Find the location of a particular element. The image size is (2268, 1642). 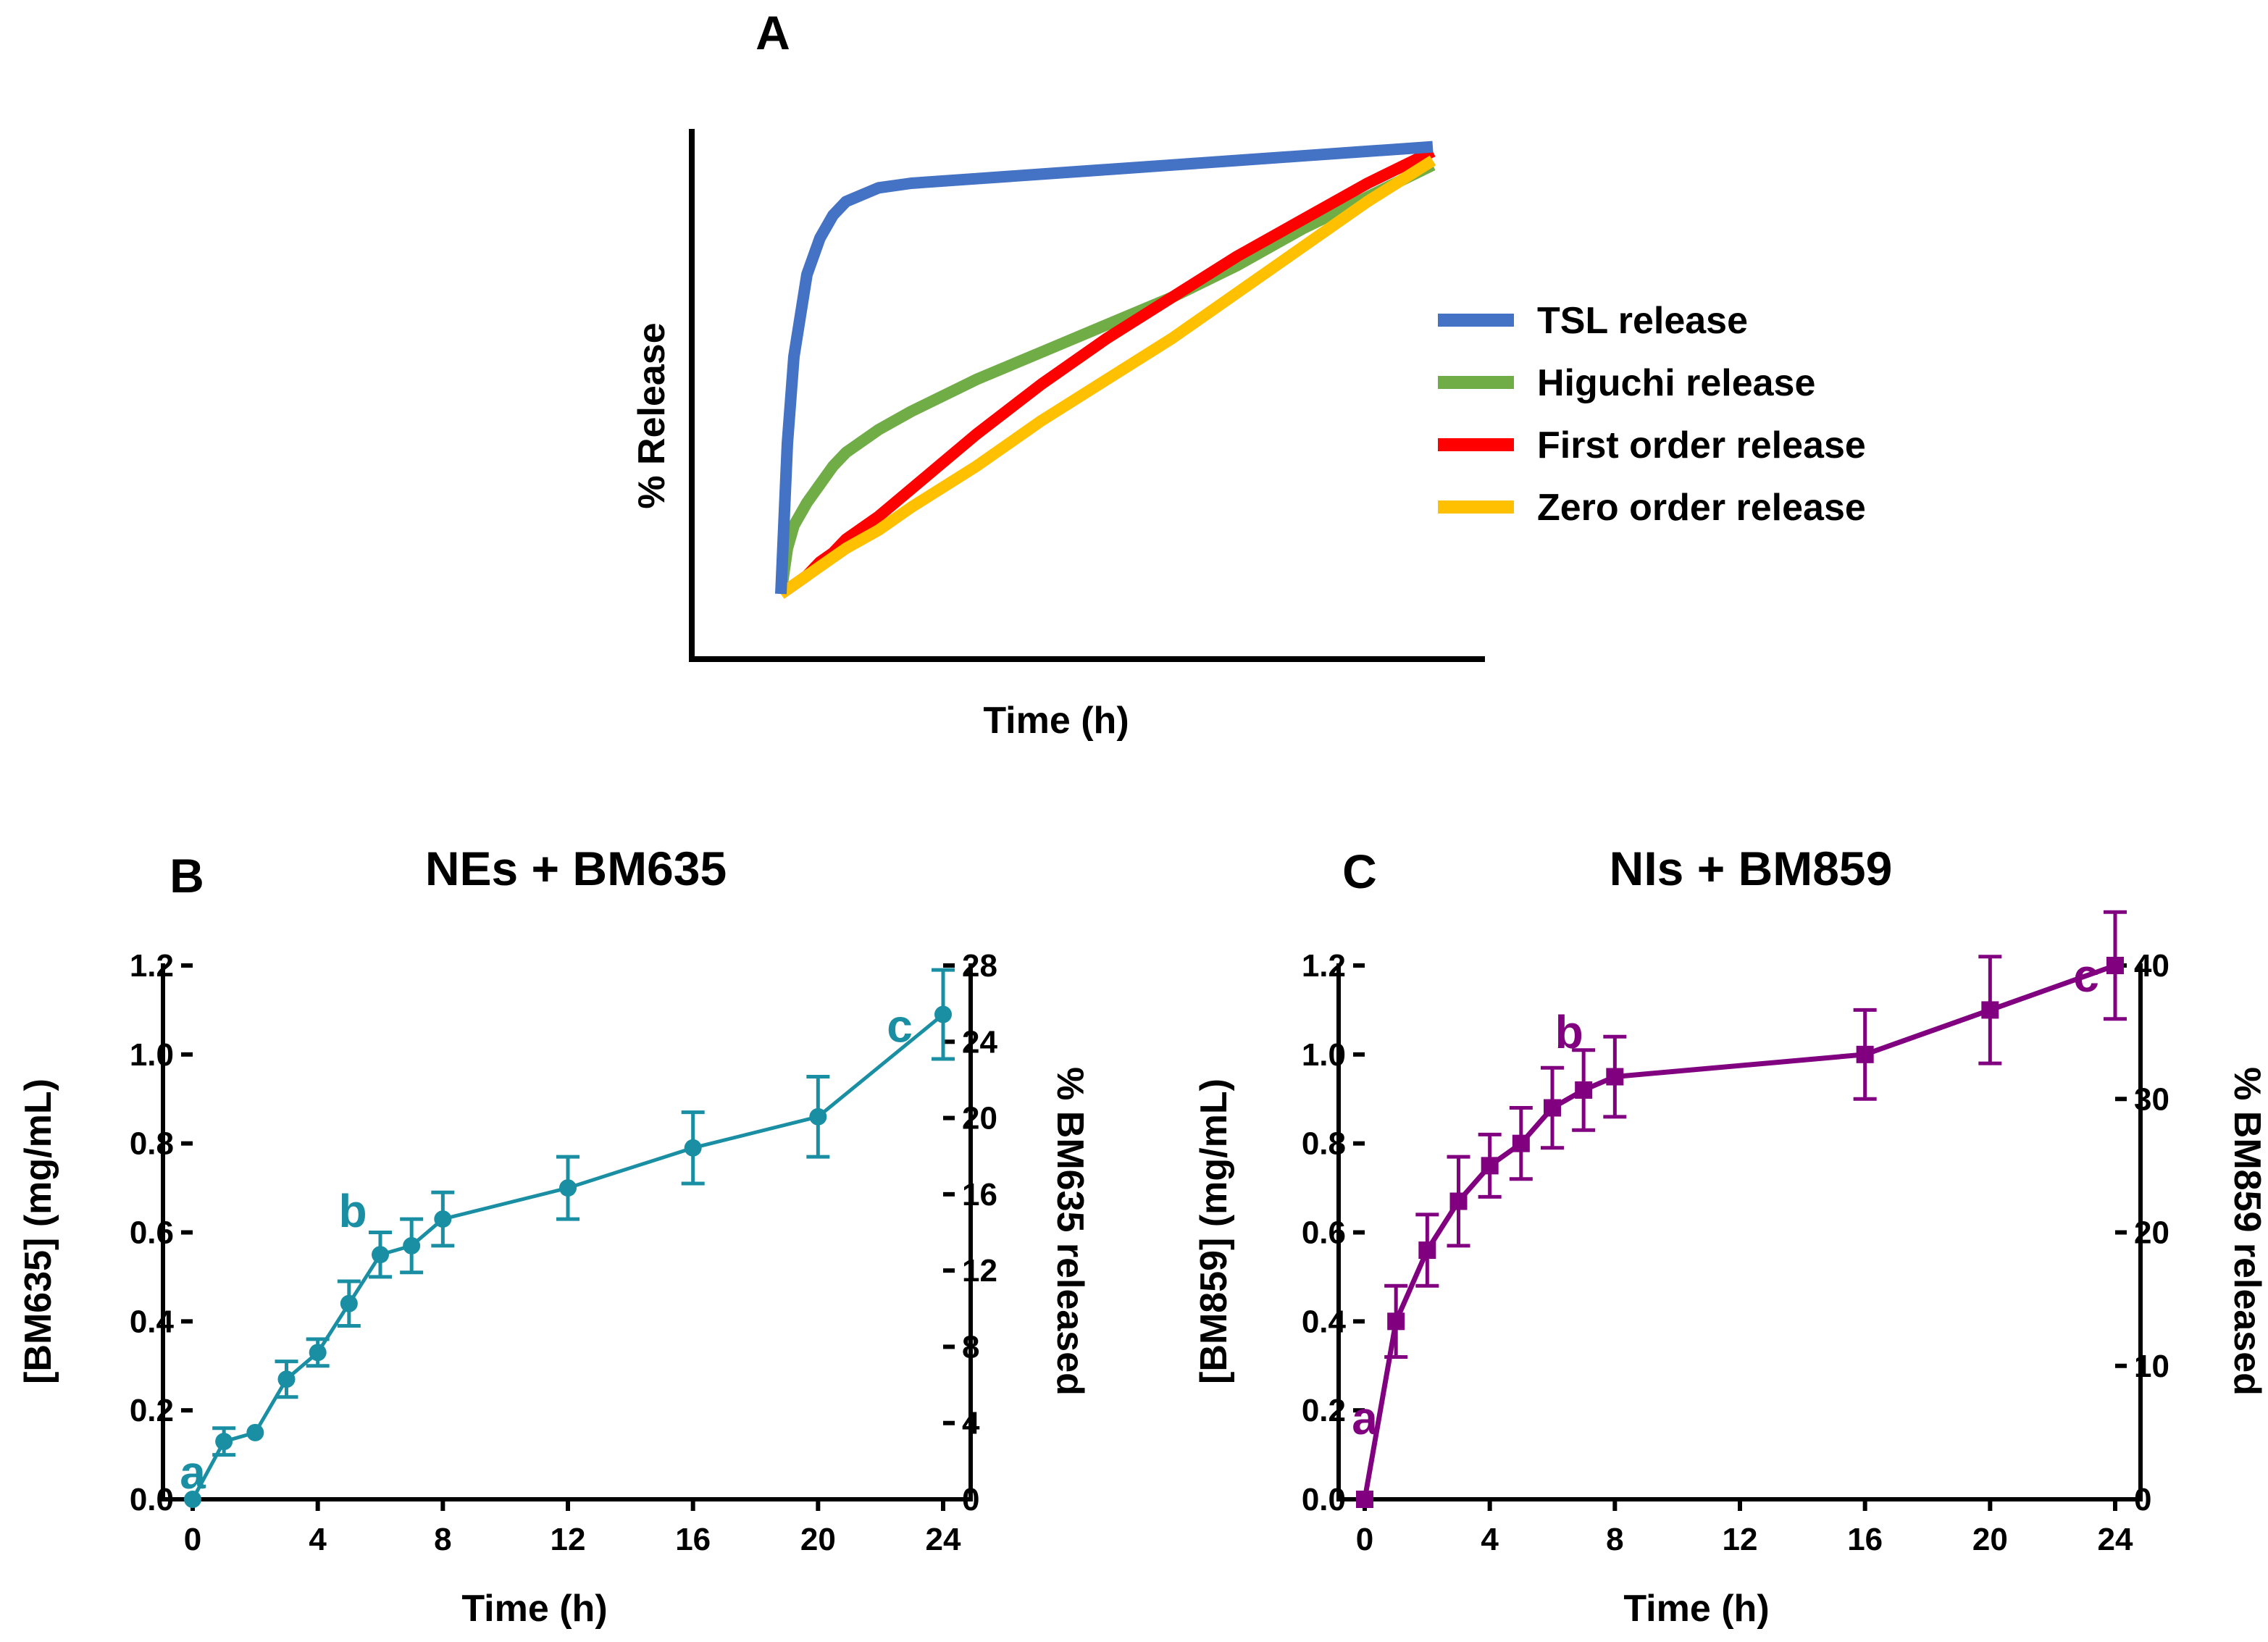

panel-a-x-axis-label: Time (h) is located at coordinates (1056, 721).